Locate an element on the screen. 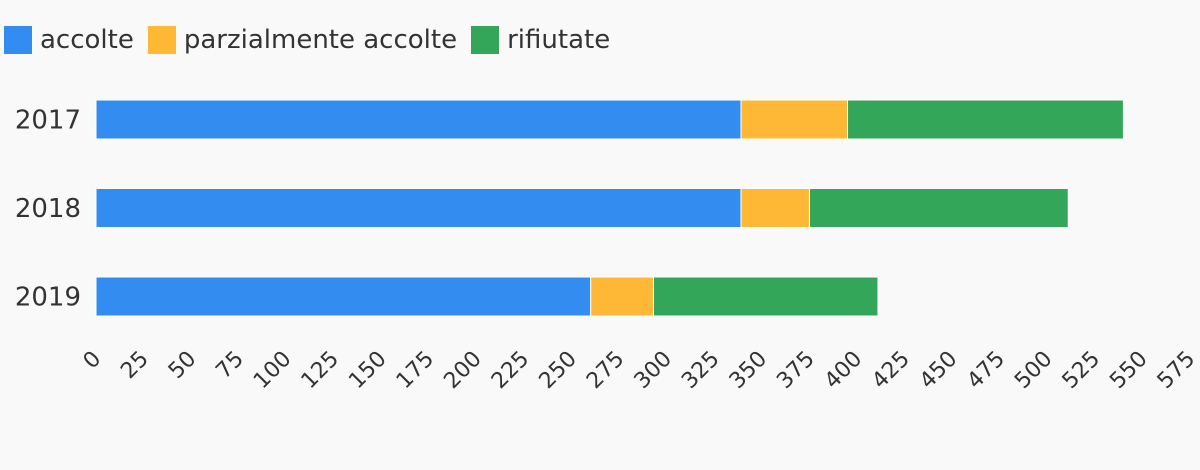  bar-2019-parzialmente-accolte is located at coordinates (622, 296).